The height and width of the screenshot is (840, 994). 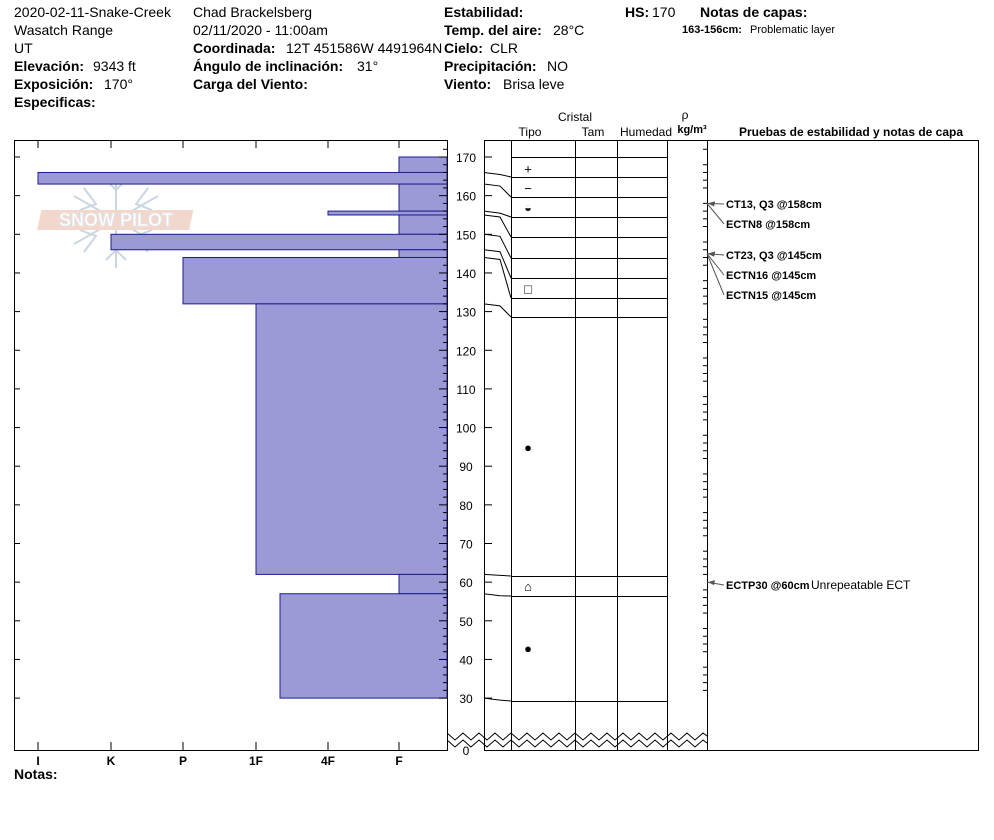 I want to click on elevation-label: Elevación:, so click(x=49, y=66).